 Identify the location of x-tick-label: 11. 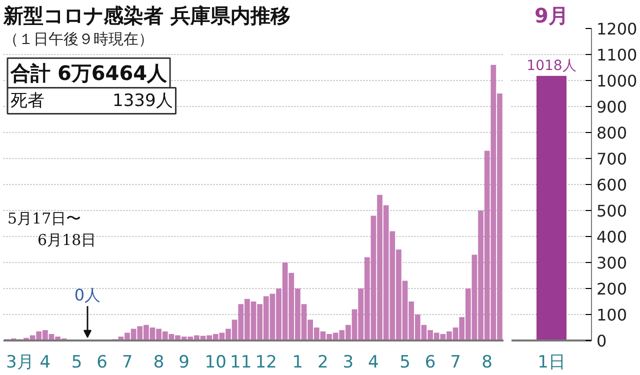
(241, 362).